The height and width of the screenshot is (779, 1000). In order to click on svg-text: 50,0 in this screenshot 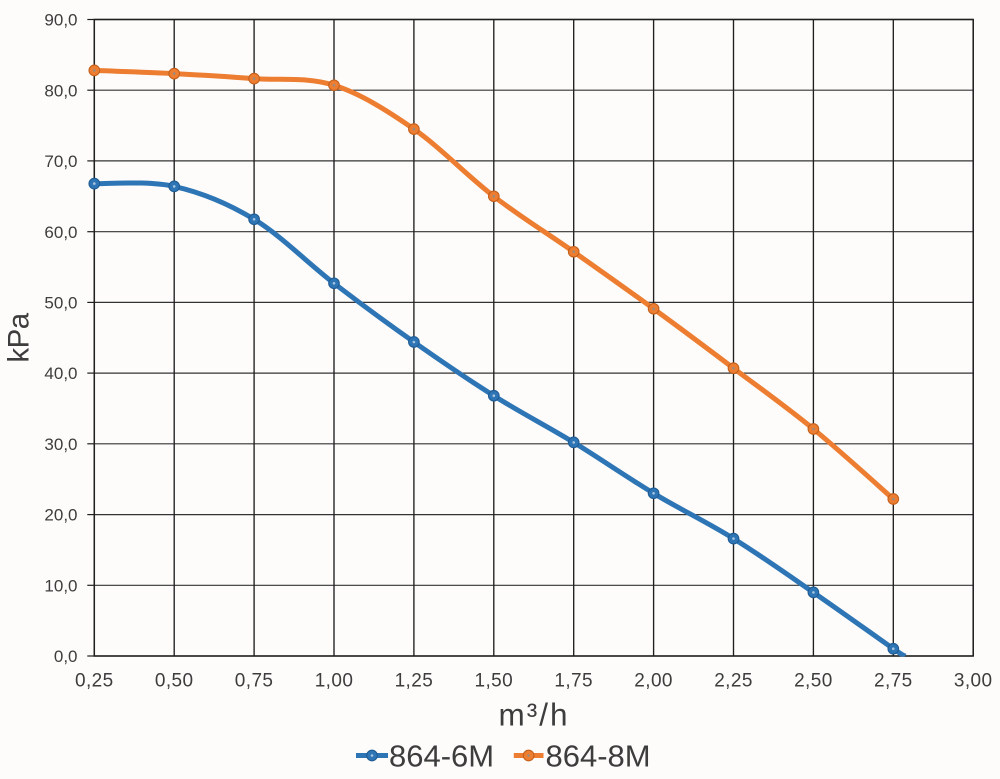, I will do `click(60, 303)`.